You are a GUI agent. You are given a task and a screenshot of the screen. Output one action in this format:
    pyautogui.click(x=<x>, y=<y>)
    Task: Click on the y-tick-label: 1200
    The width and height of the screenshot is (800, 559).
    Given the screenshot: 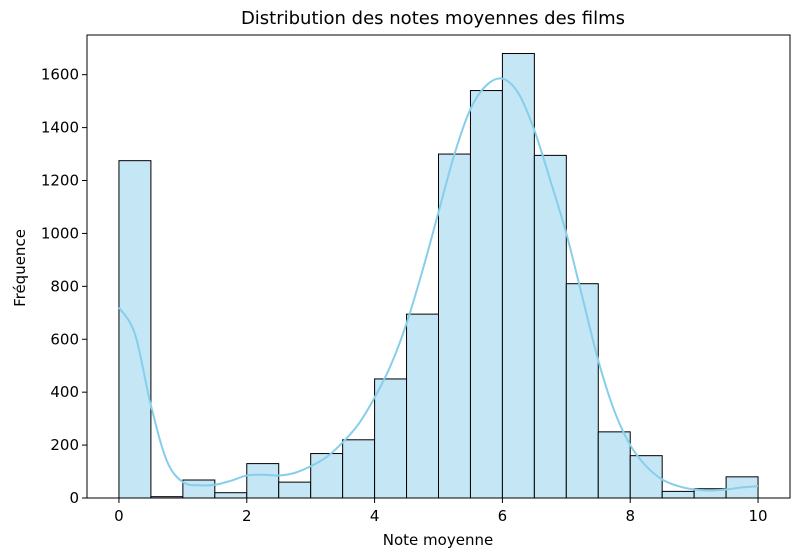 What is the action you would take?
    pyautogui.click(x=60, y=181)
    